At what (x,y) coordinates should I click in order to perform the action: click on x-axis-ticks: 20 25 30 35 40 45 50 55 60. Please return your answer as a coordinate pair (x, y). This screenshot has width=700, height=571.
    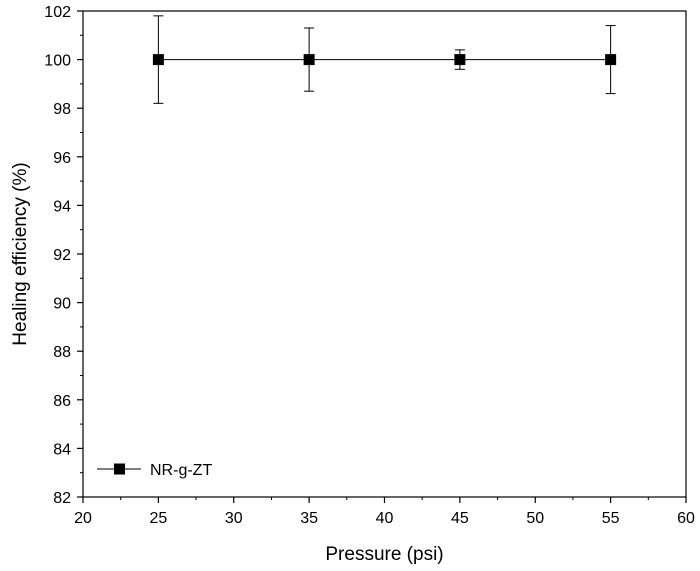
    Looking at the image, I should click on (384, 512).